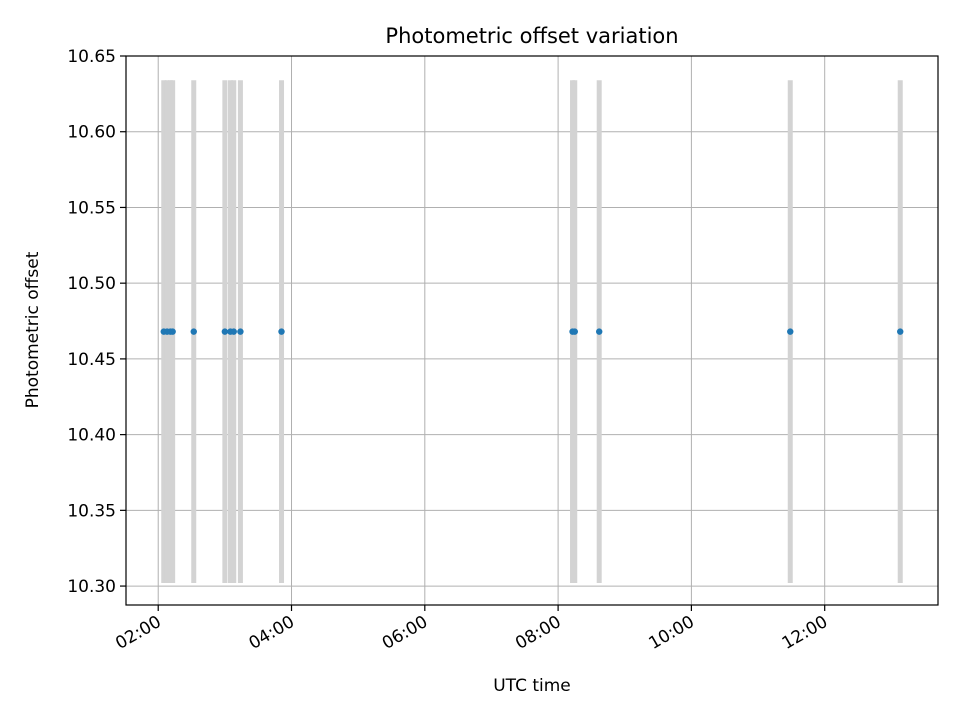  I want to click on y-tick-label: 10.45, so click(91, 360).